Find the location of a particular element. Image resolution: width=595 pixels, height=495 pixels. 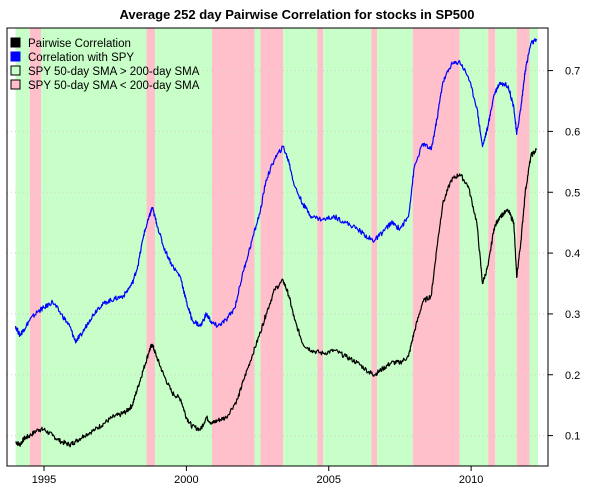

y-tick-label: 0.1 is located at coordinates (572, 437).